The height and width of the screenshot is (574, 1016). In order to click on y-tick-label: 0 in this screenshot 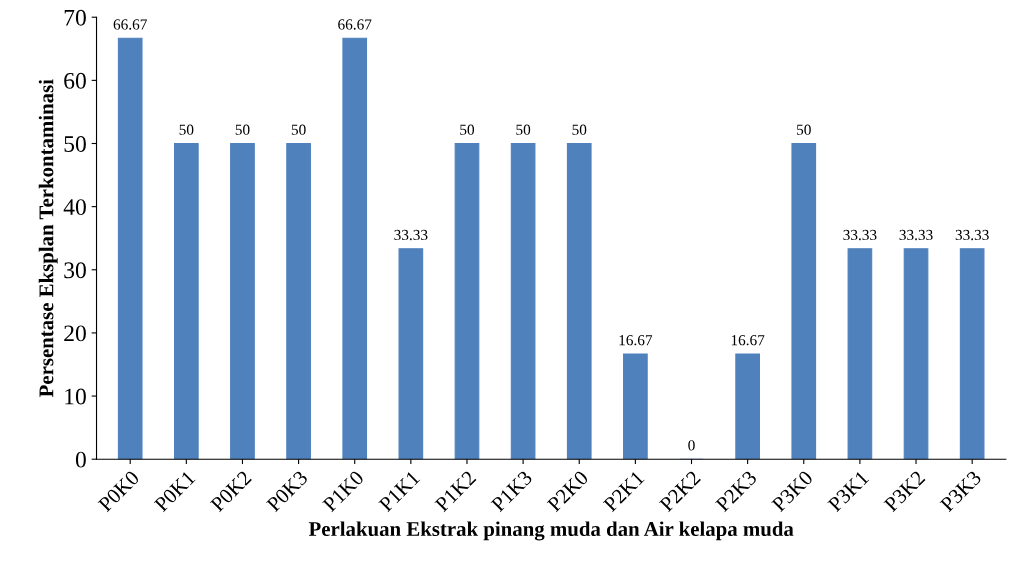, I will do `click(80, 459)`.